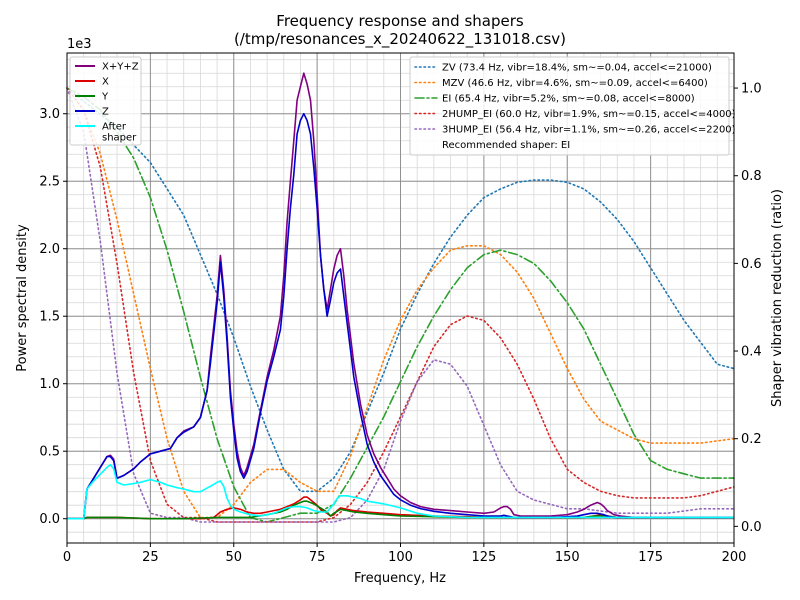  What do you see at coordinates (105, 112) in the screenshot?
I see `legend-psd-label: Z` at bounding box center [105, 112].